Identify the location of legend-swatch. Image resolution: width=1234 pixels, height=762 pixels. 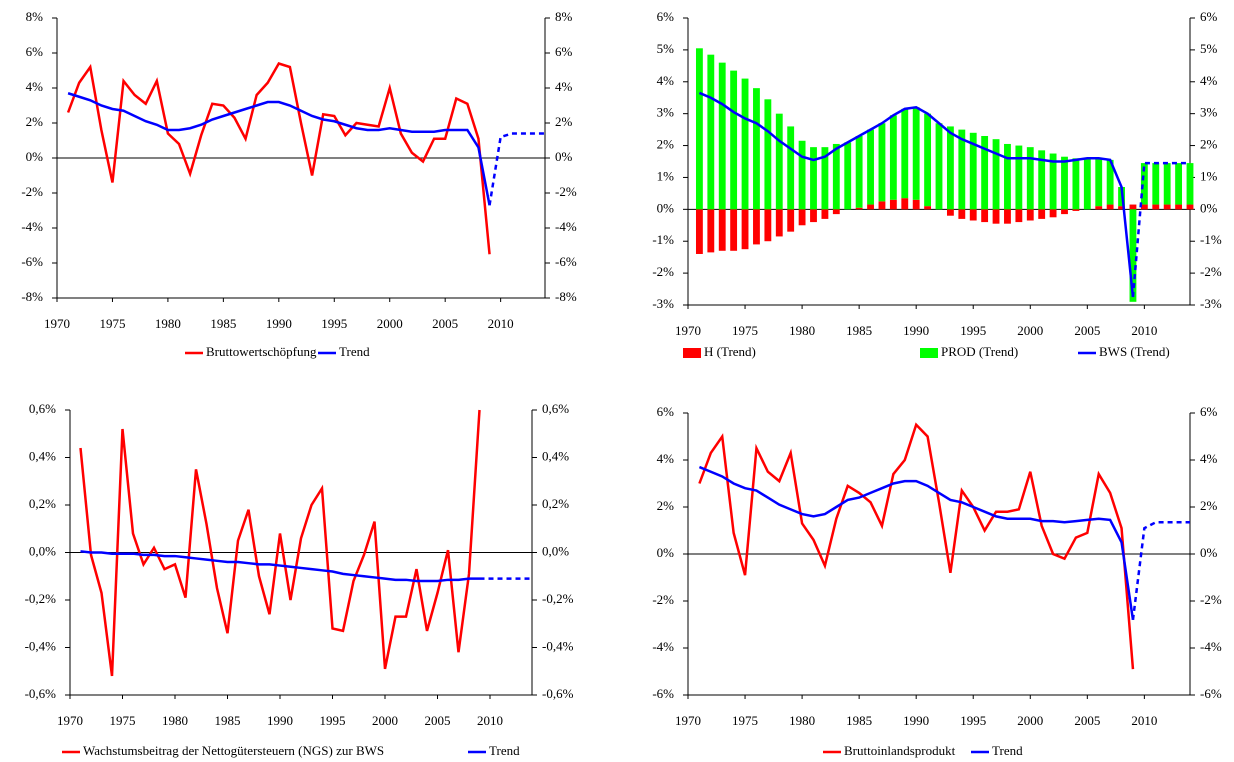
(692, 353).